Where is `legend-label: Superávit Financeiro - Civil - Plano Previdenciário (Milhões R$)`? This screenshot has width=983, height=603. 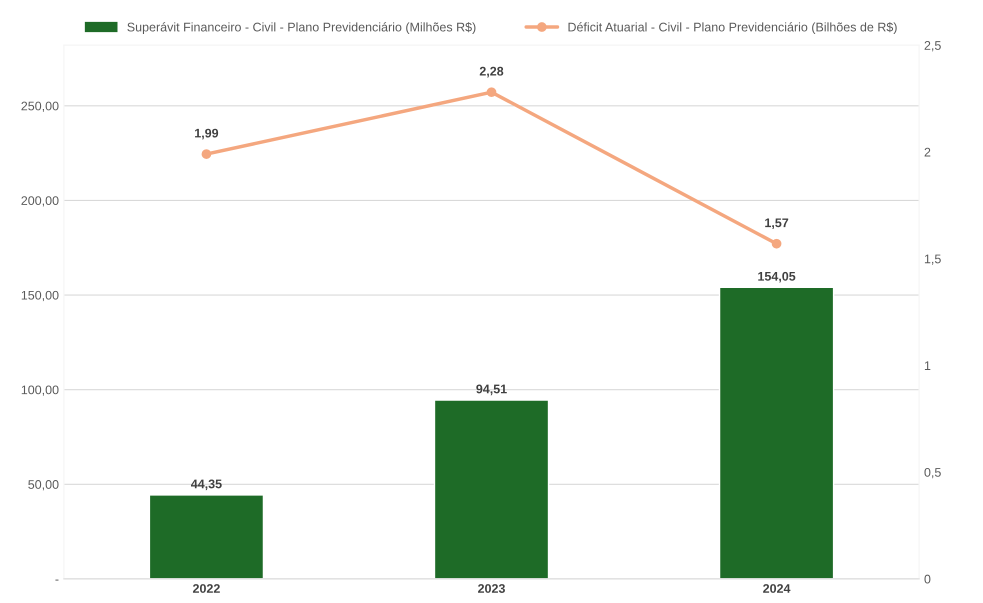
legend-label: Superávit Financeiro - Civil - Plano Previdenciário (Milhões R$) is located at coordinates (301, 28).